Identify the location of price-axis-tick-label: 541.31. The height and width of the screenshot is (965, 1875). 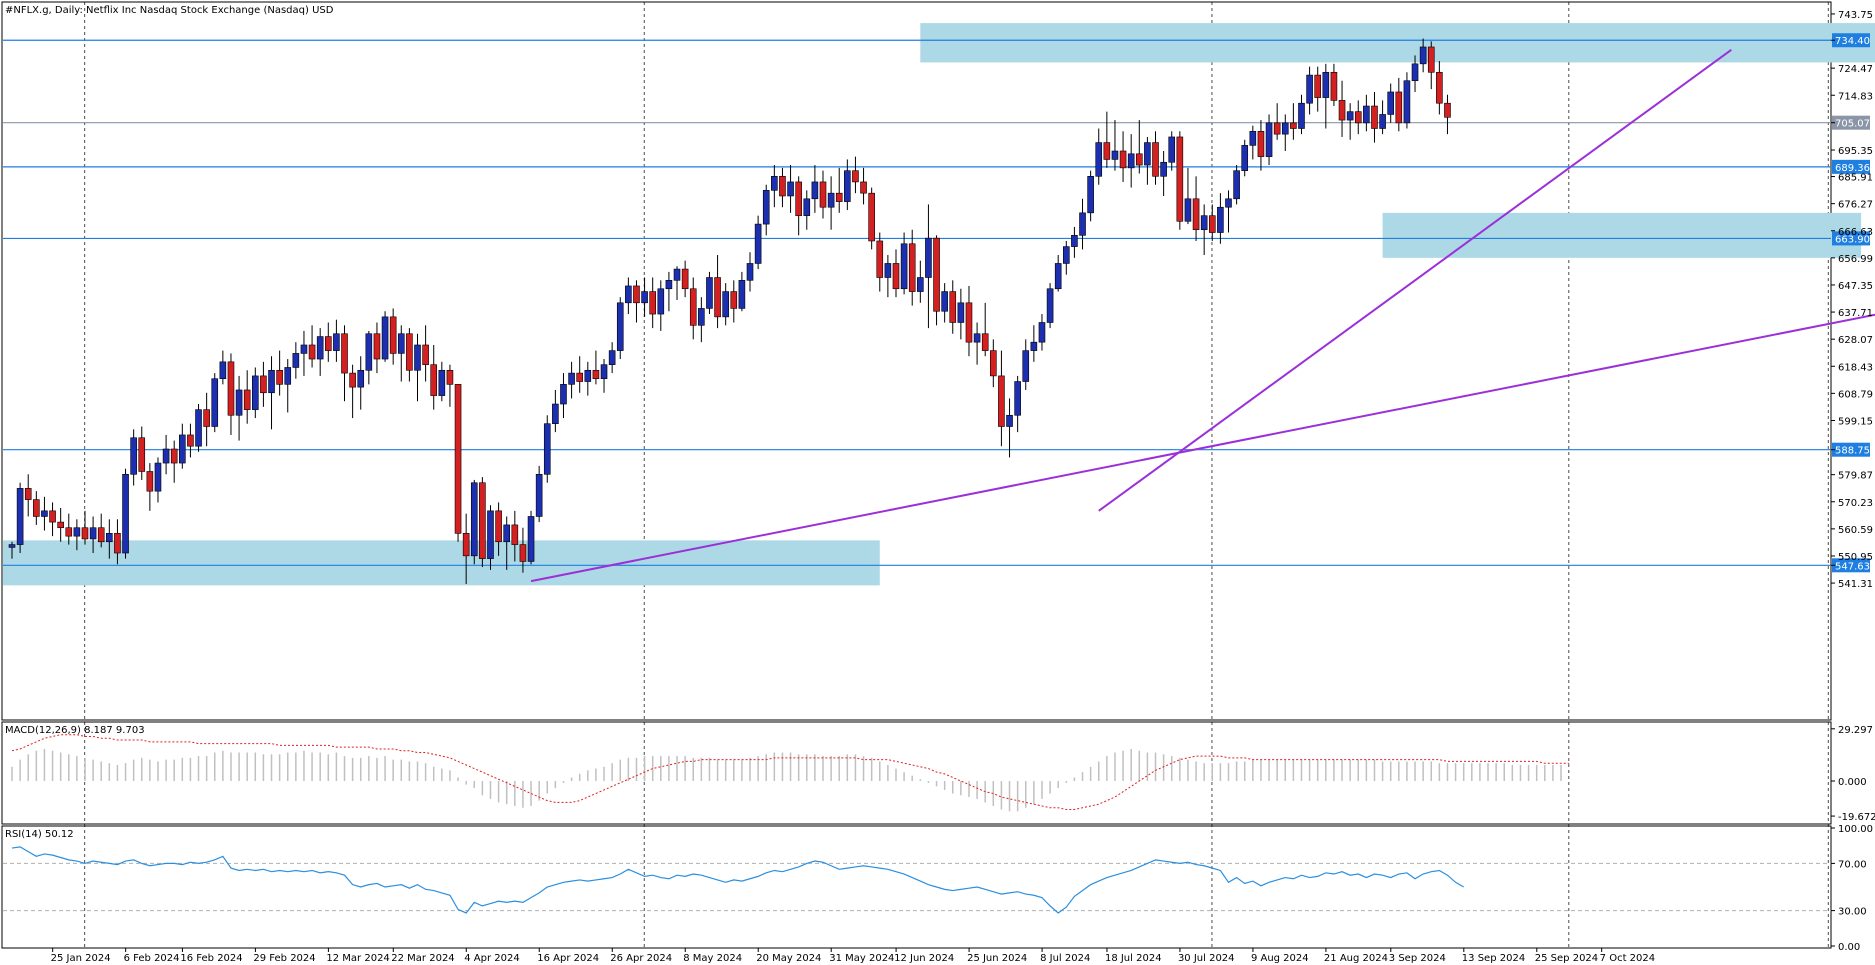
(1855, 584).